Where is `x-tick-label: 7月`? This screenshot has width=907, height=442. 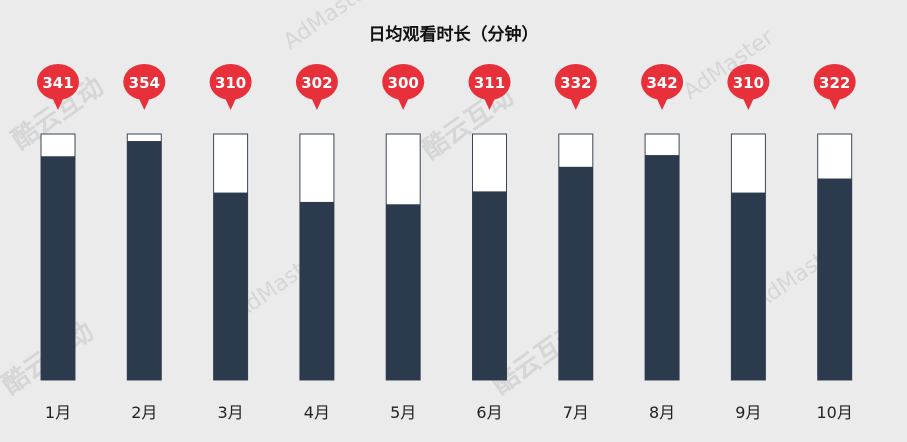
x-tick-label: 7月 is located at coordinates (576, 412).